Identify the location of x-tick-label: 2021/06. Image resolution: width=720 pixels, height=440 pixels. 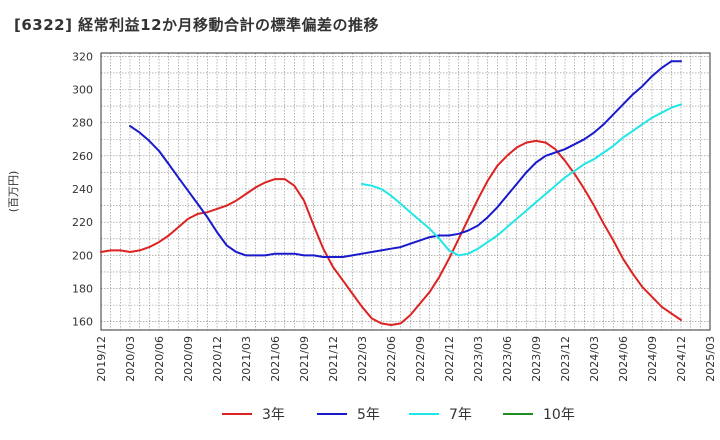
(275, 359).